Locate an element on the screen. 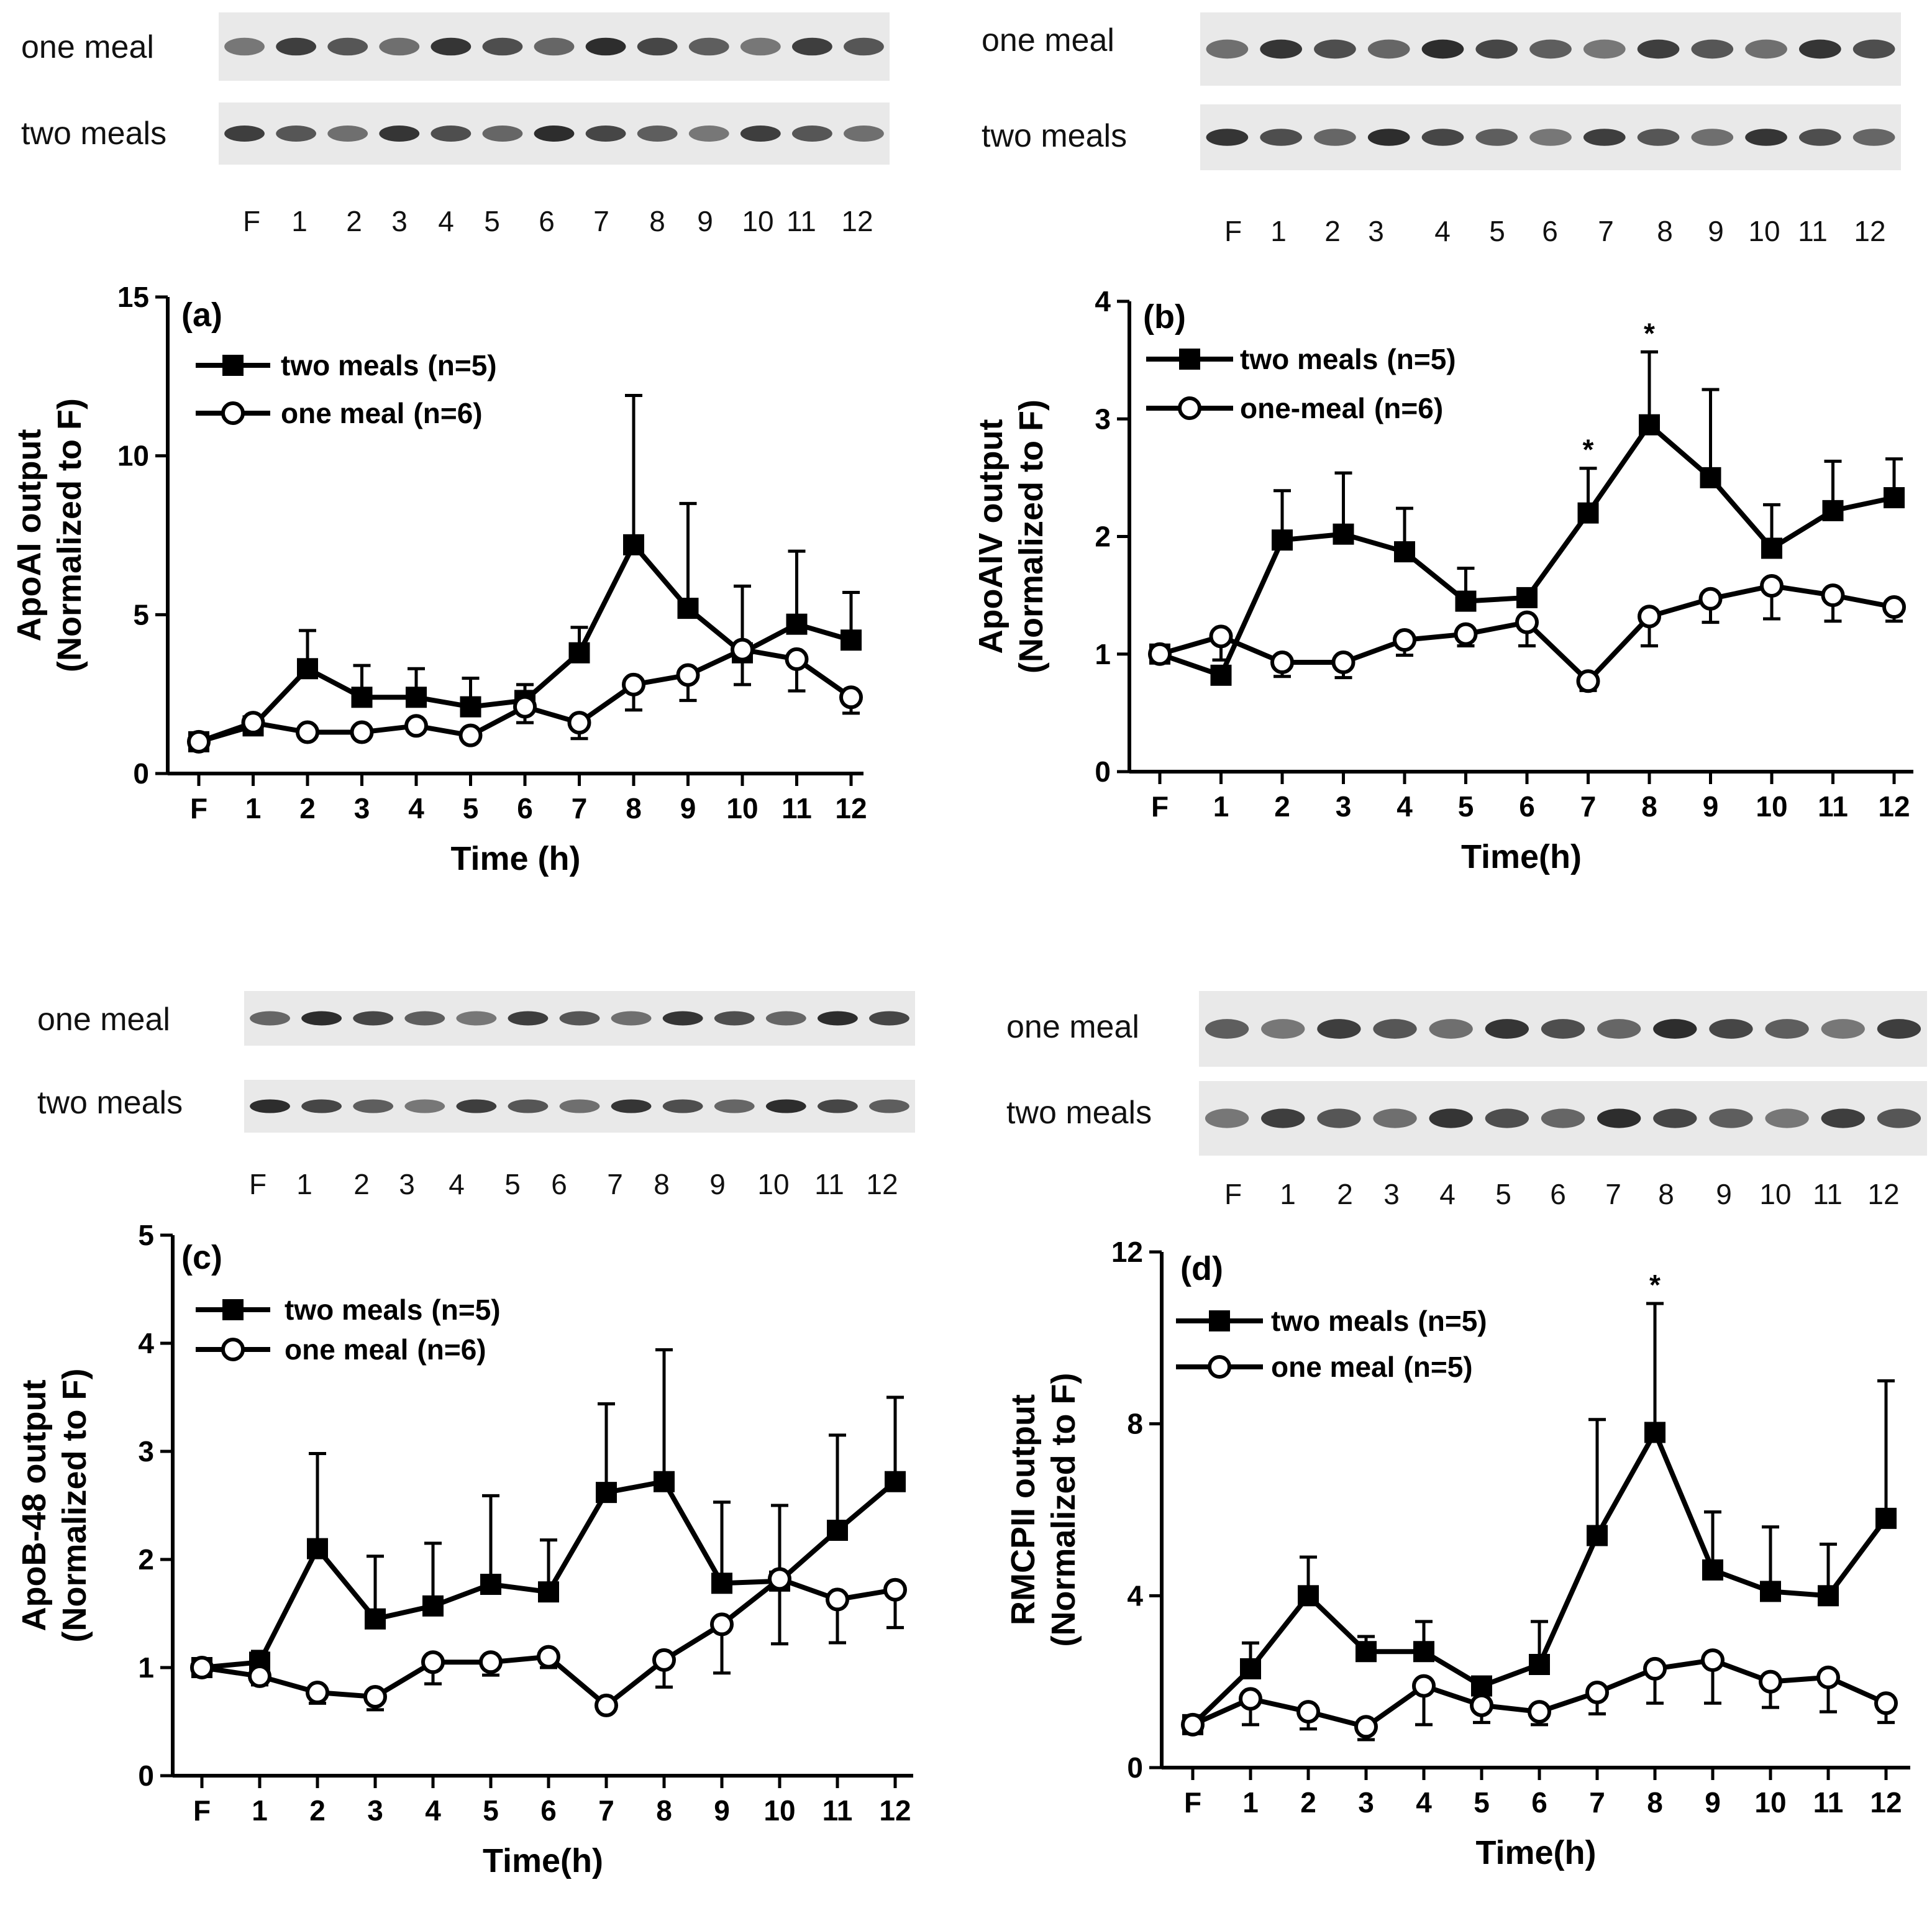 The image size is (1932, 1913). blot-lane-label: 10 is located at coordinates (1775, 1194).